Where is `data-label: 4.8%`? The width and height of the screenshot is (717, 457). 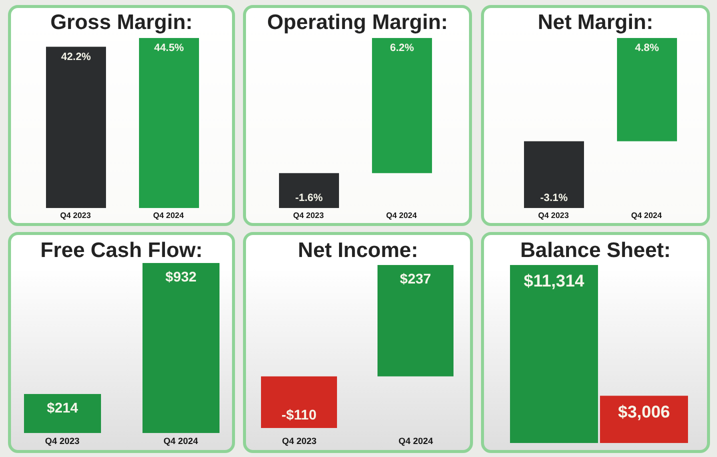 data-label: 4.8% is located at coordinates (647, 48).